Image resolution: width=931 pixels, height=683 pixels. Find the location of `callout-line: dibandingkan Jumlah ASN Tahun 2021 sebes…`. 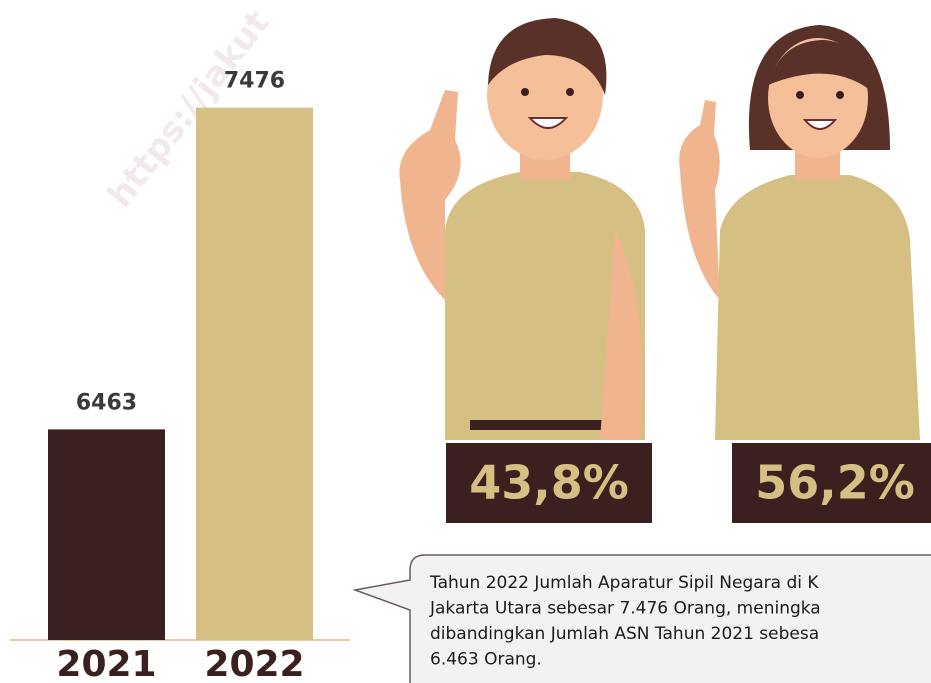

callout-line: dibandingkan Jumlah ASN Tahun 2021 sebes… is located at coordinates (624, 634).